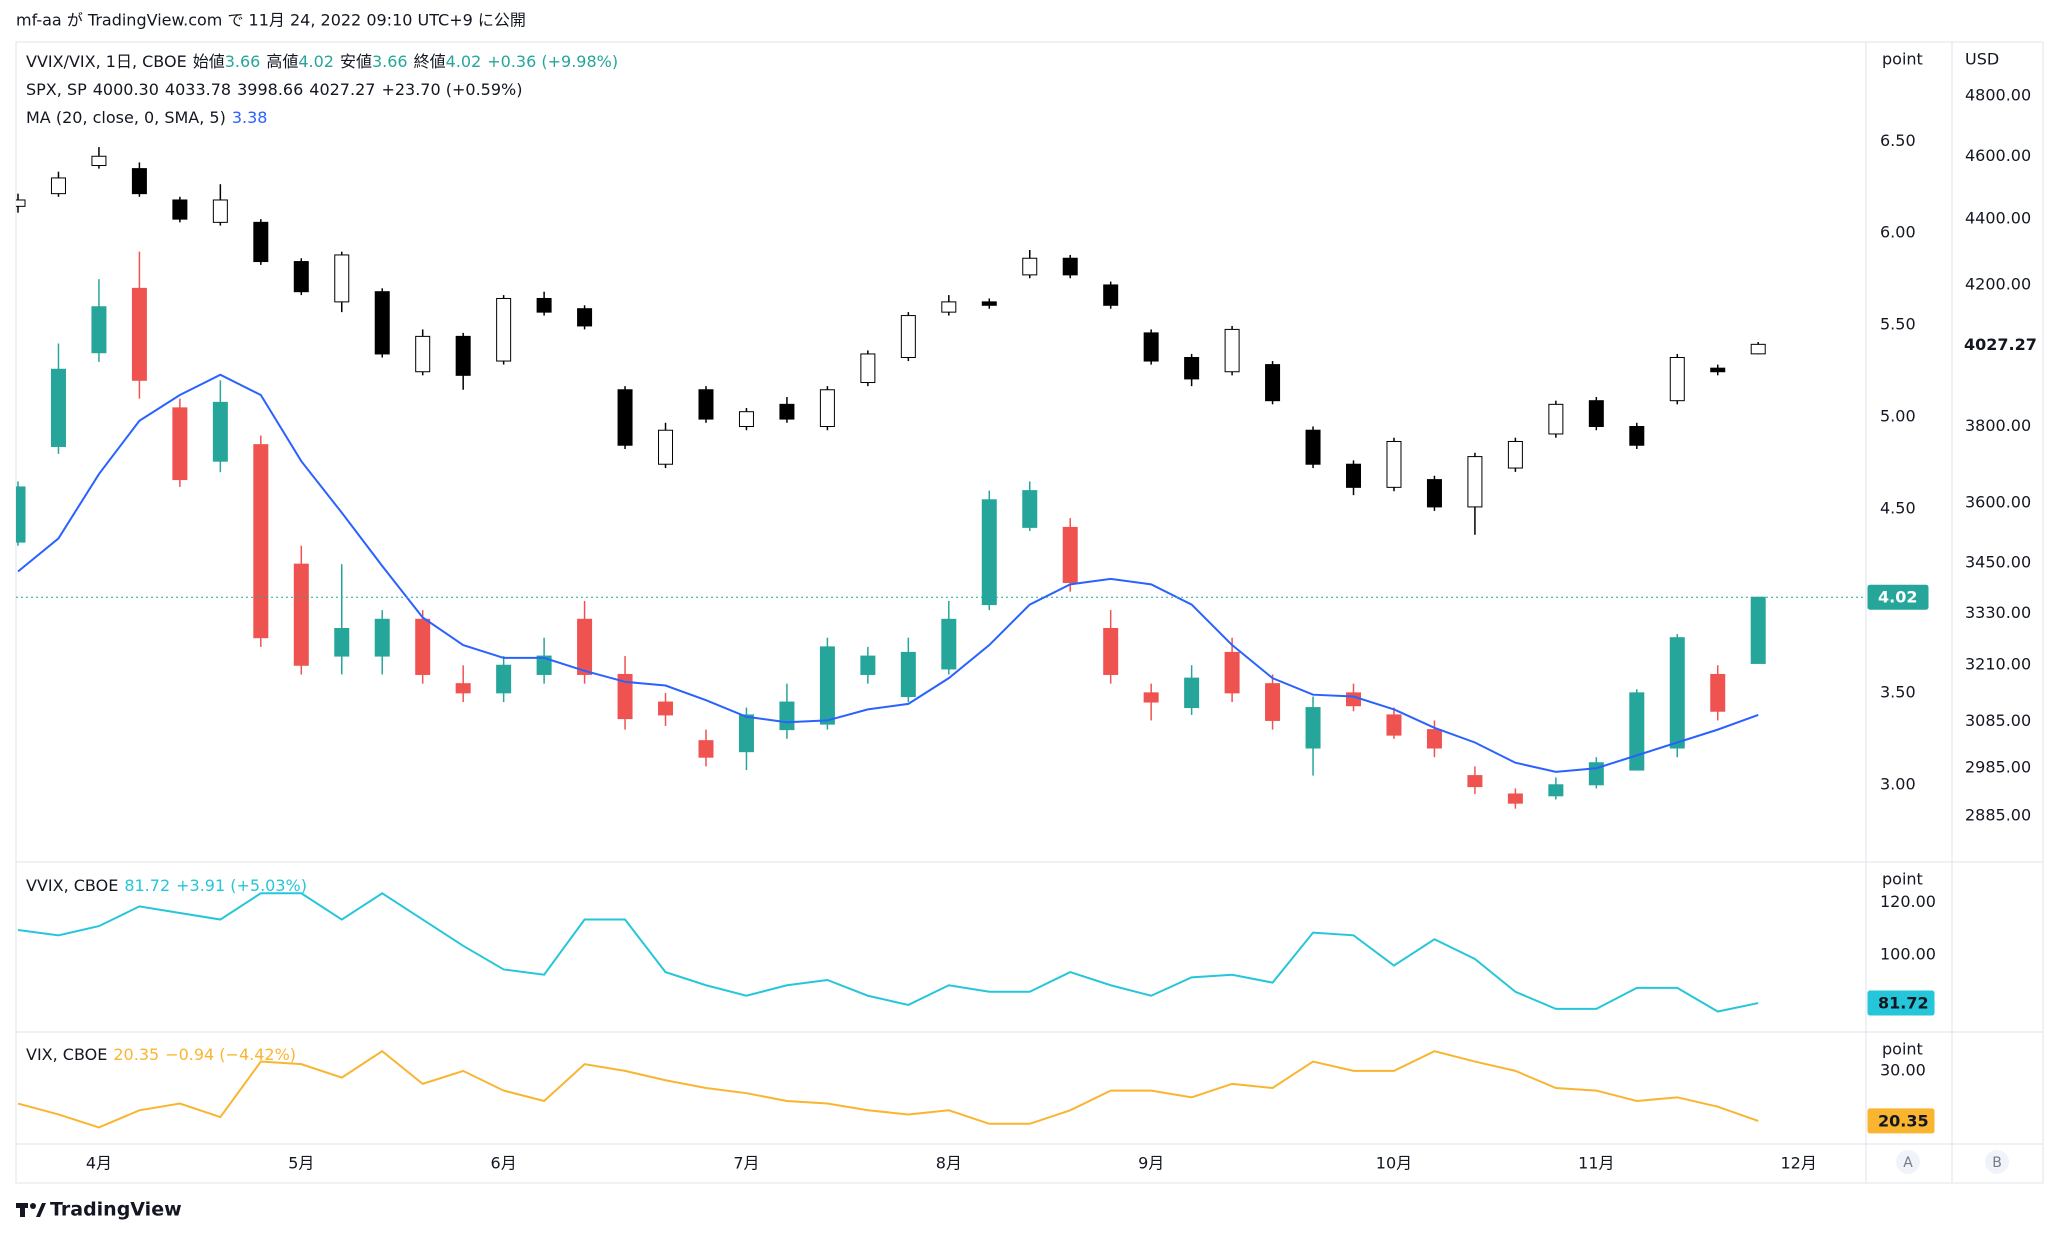  Describe the element at coordinates (463, 61) in the screenshot. I see `ohlc-value: 4.02` at that location.